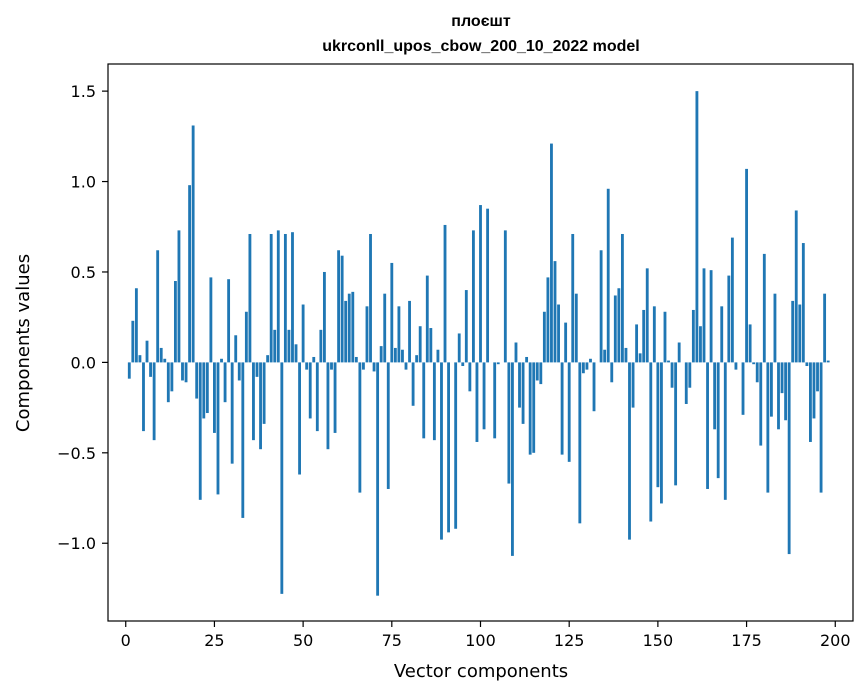 The width and height of the screenshot is (867, 696). Describe the element at coordinates (76, 543) in the screenshot. I see `y-tick-label: −1.0` at that location.